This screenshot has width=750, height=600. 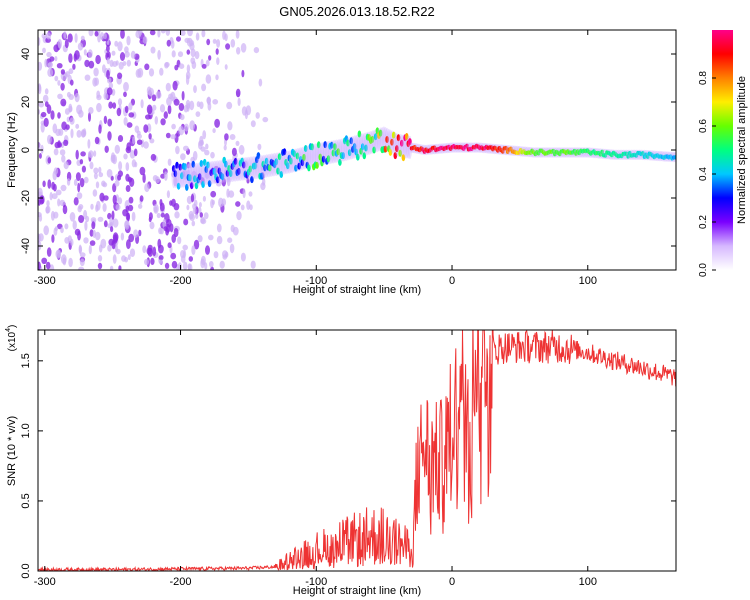 I want to click on snr-xtick-label: -100, so click(x=316, y=582).